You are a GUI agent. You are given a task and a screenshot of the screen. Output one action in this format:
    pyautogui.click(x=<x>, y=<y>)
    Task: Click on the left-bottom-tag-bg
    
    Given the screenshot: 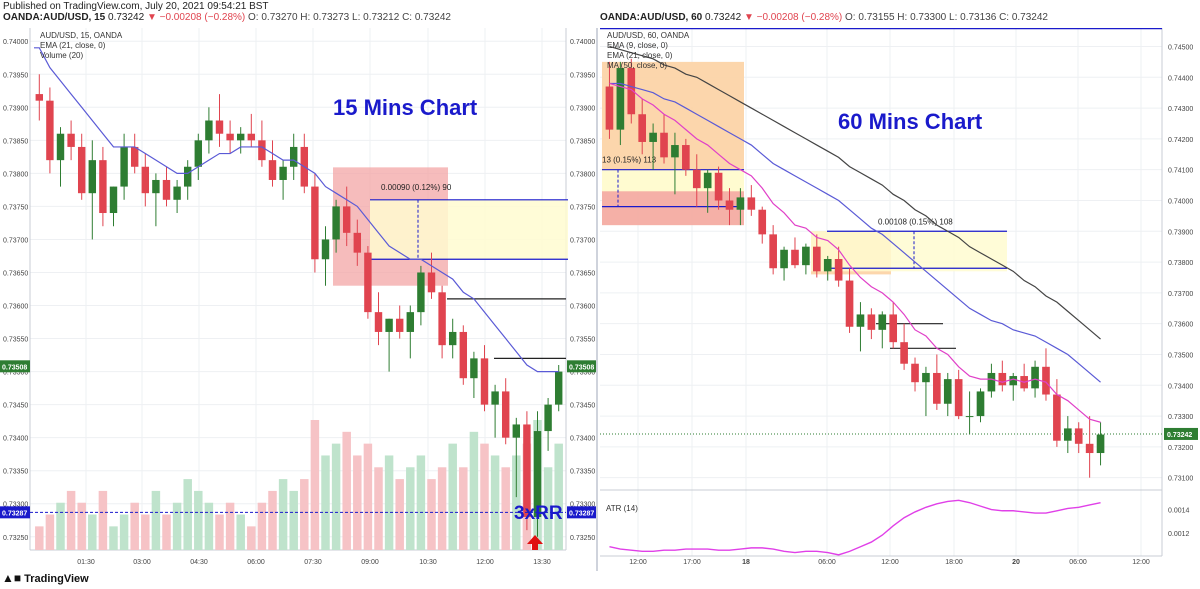 What is the action you would take?
    pyautogui.click(x=581, y=512)
    